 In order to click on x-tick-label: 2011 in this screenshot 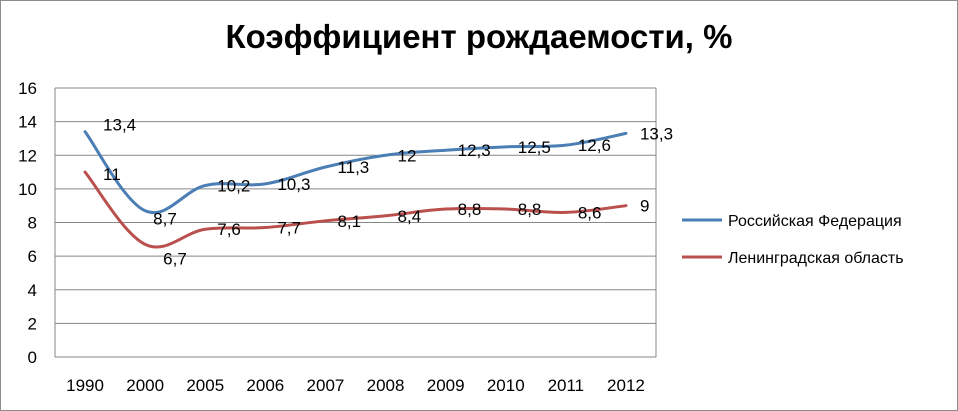, I will do `click(566, 385)`.